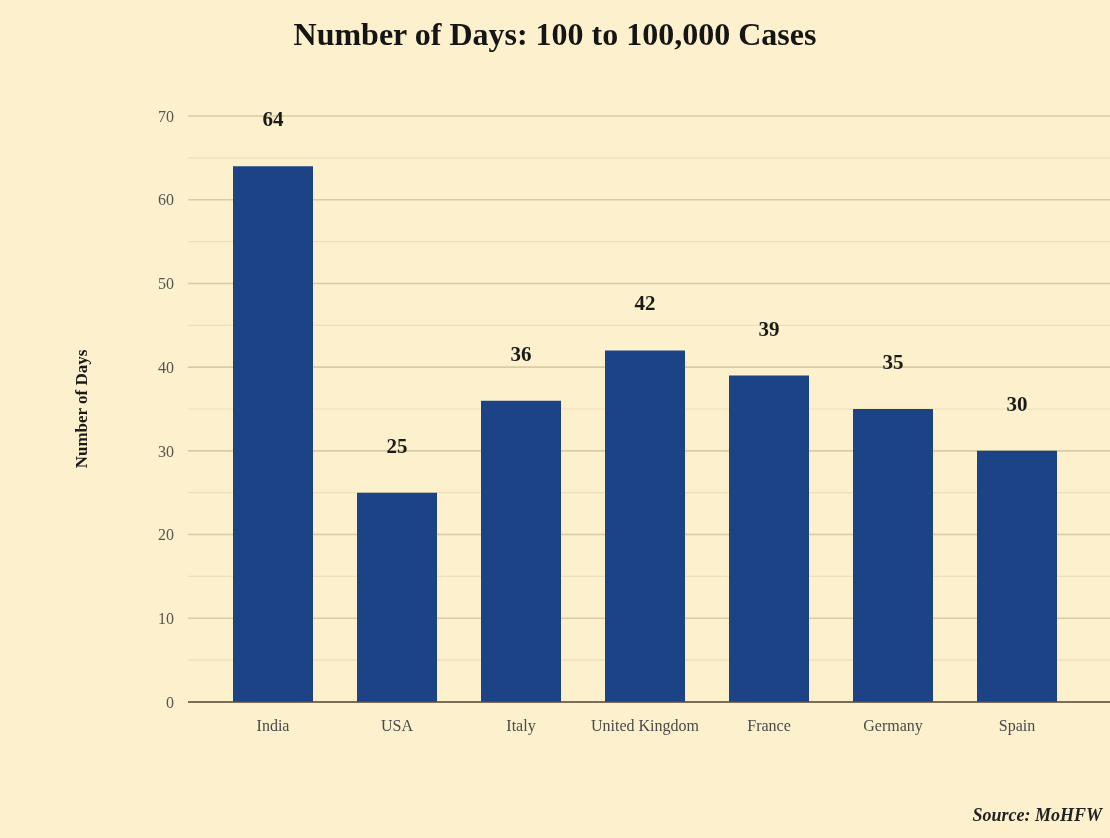  What do you see at coordinates (166, 284) in the screenshot?
I see `y-tick-label: 50` at bounding box center [166, 284].